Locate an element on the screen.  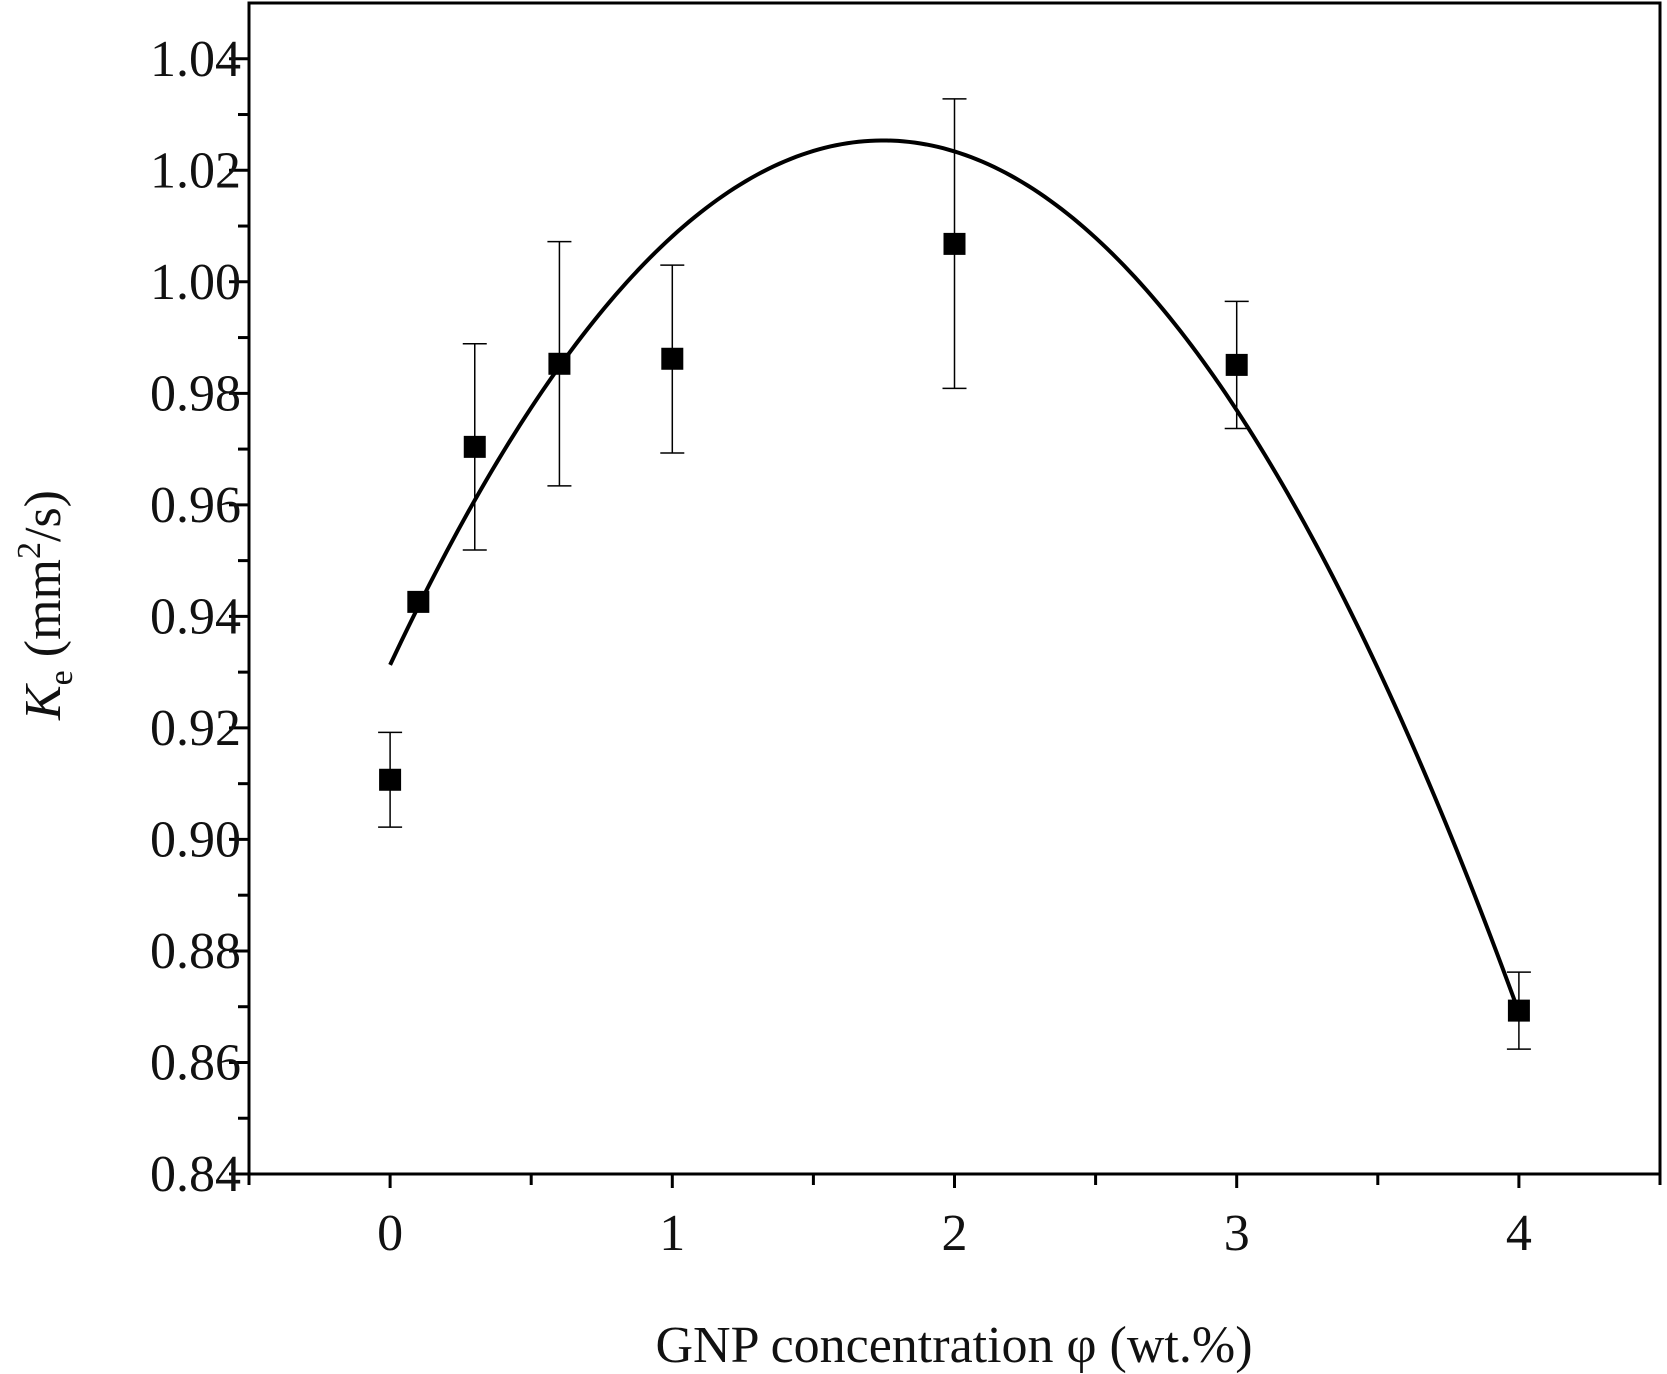
x-axis-tick-labels: 0 1 2 3 4 is located at coordinates (954, 1233).